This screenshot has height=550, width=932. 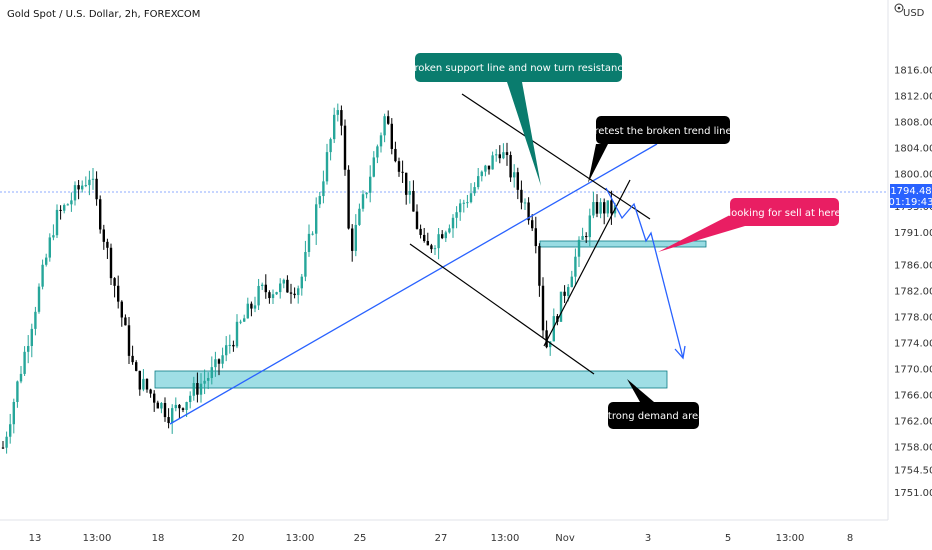 What do you see at coordinates (784, 213) in the screenshot?
I see `note-sell-text: looking for sell at here` at bounding box center [784, 213].